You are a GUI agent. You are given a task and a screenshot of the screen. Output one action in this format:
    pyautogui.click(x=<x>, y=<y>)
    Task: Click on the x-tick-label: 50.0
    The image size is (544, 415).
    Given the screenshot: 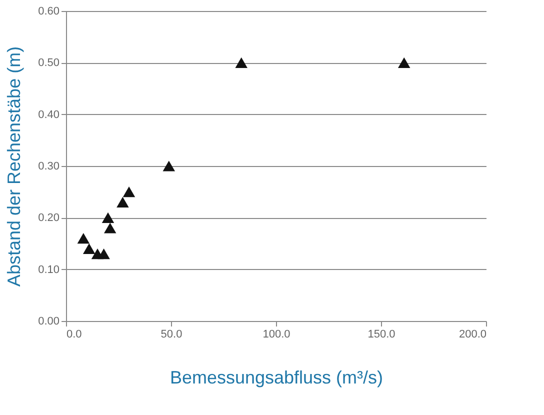 What is the action you would take?
    pyautogui.click(x=171, y=334)
    